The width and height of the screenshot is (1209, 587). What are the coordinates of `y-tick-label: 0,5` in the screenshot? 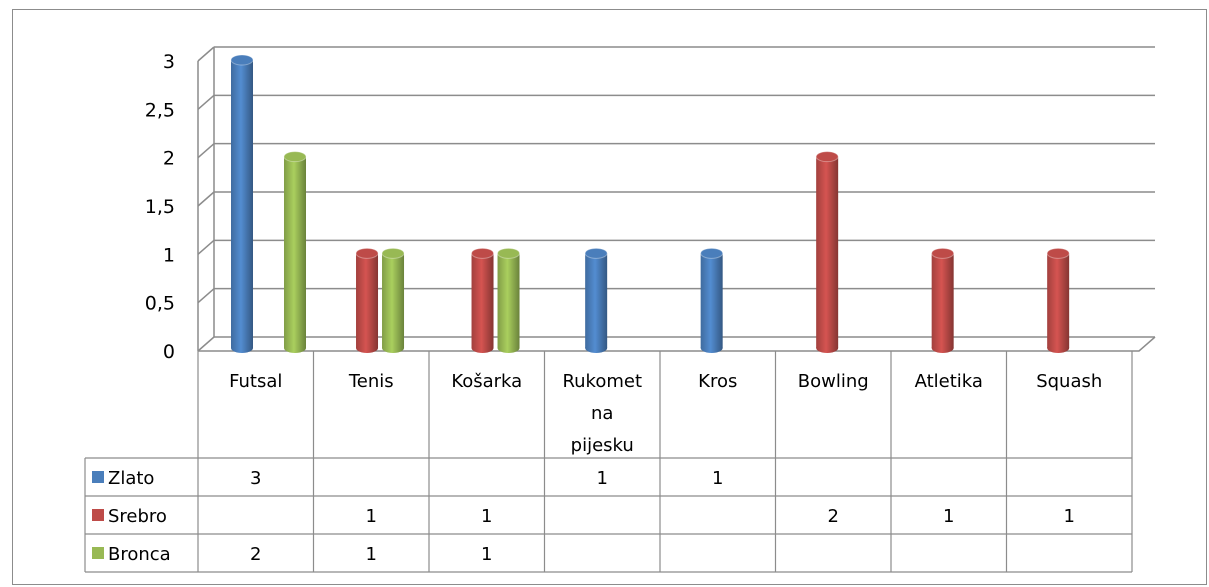 It's located at (160, 304).